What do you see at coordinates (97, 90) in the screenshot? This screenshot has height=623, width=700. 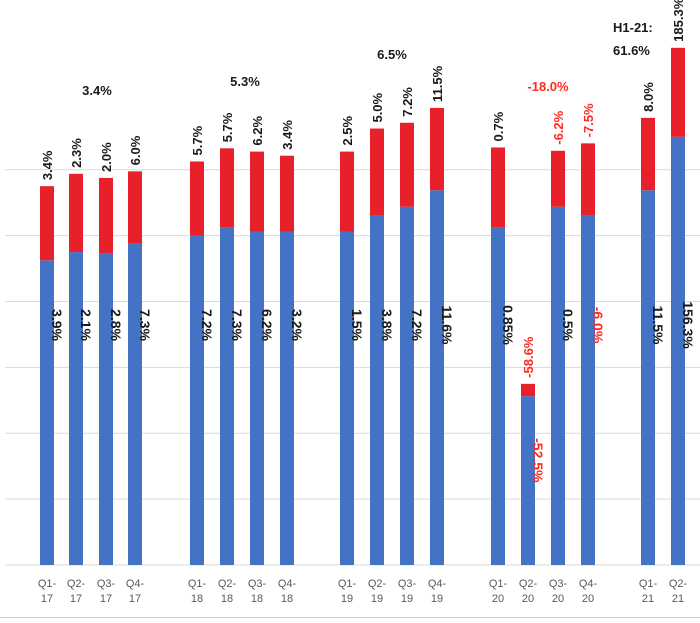 I see `group-annotation: 3.4%` at bounding box center [97, 90].